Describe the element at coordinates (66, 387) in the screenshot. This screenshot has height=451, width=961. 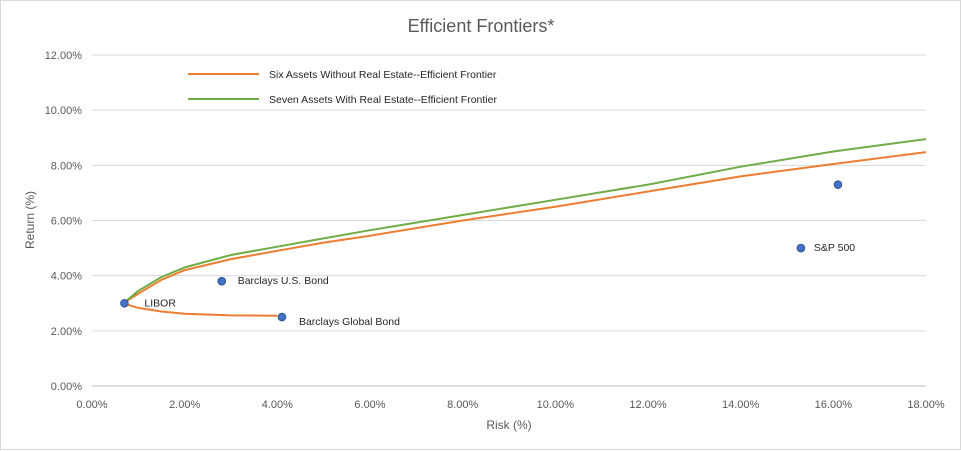
I see `y-tick-label: 0.00%` at that location.